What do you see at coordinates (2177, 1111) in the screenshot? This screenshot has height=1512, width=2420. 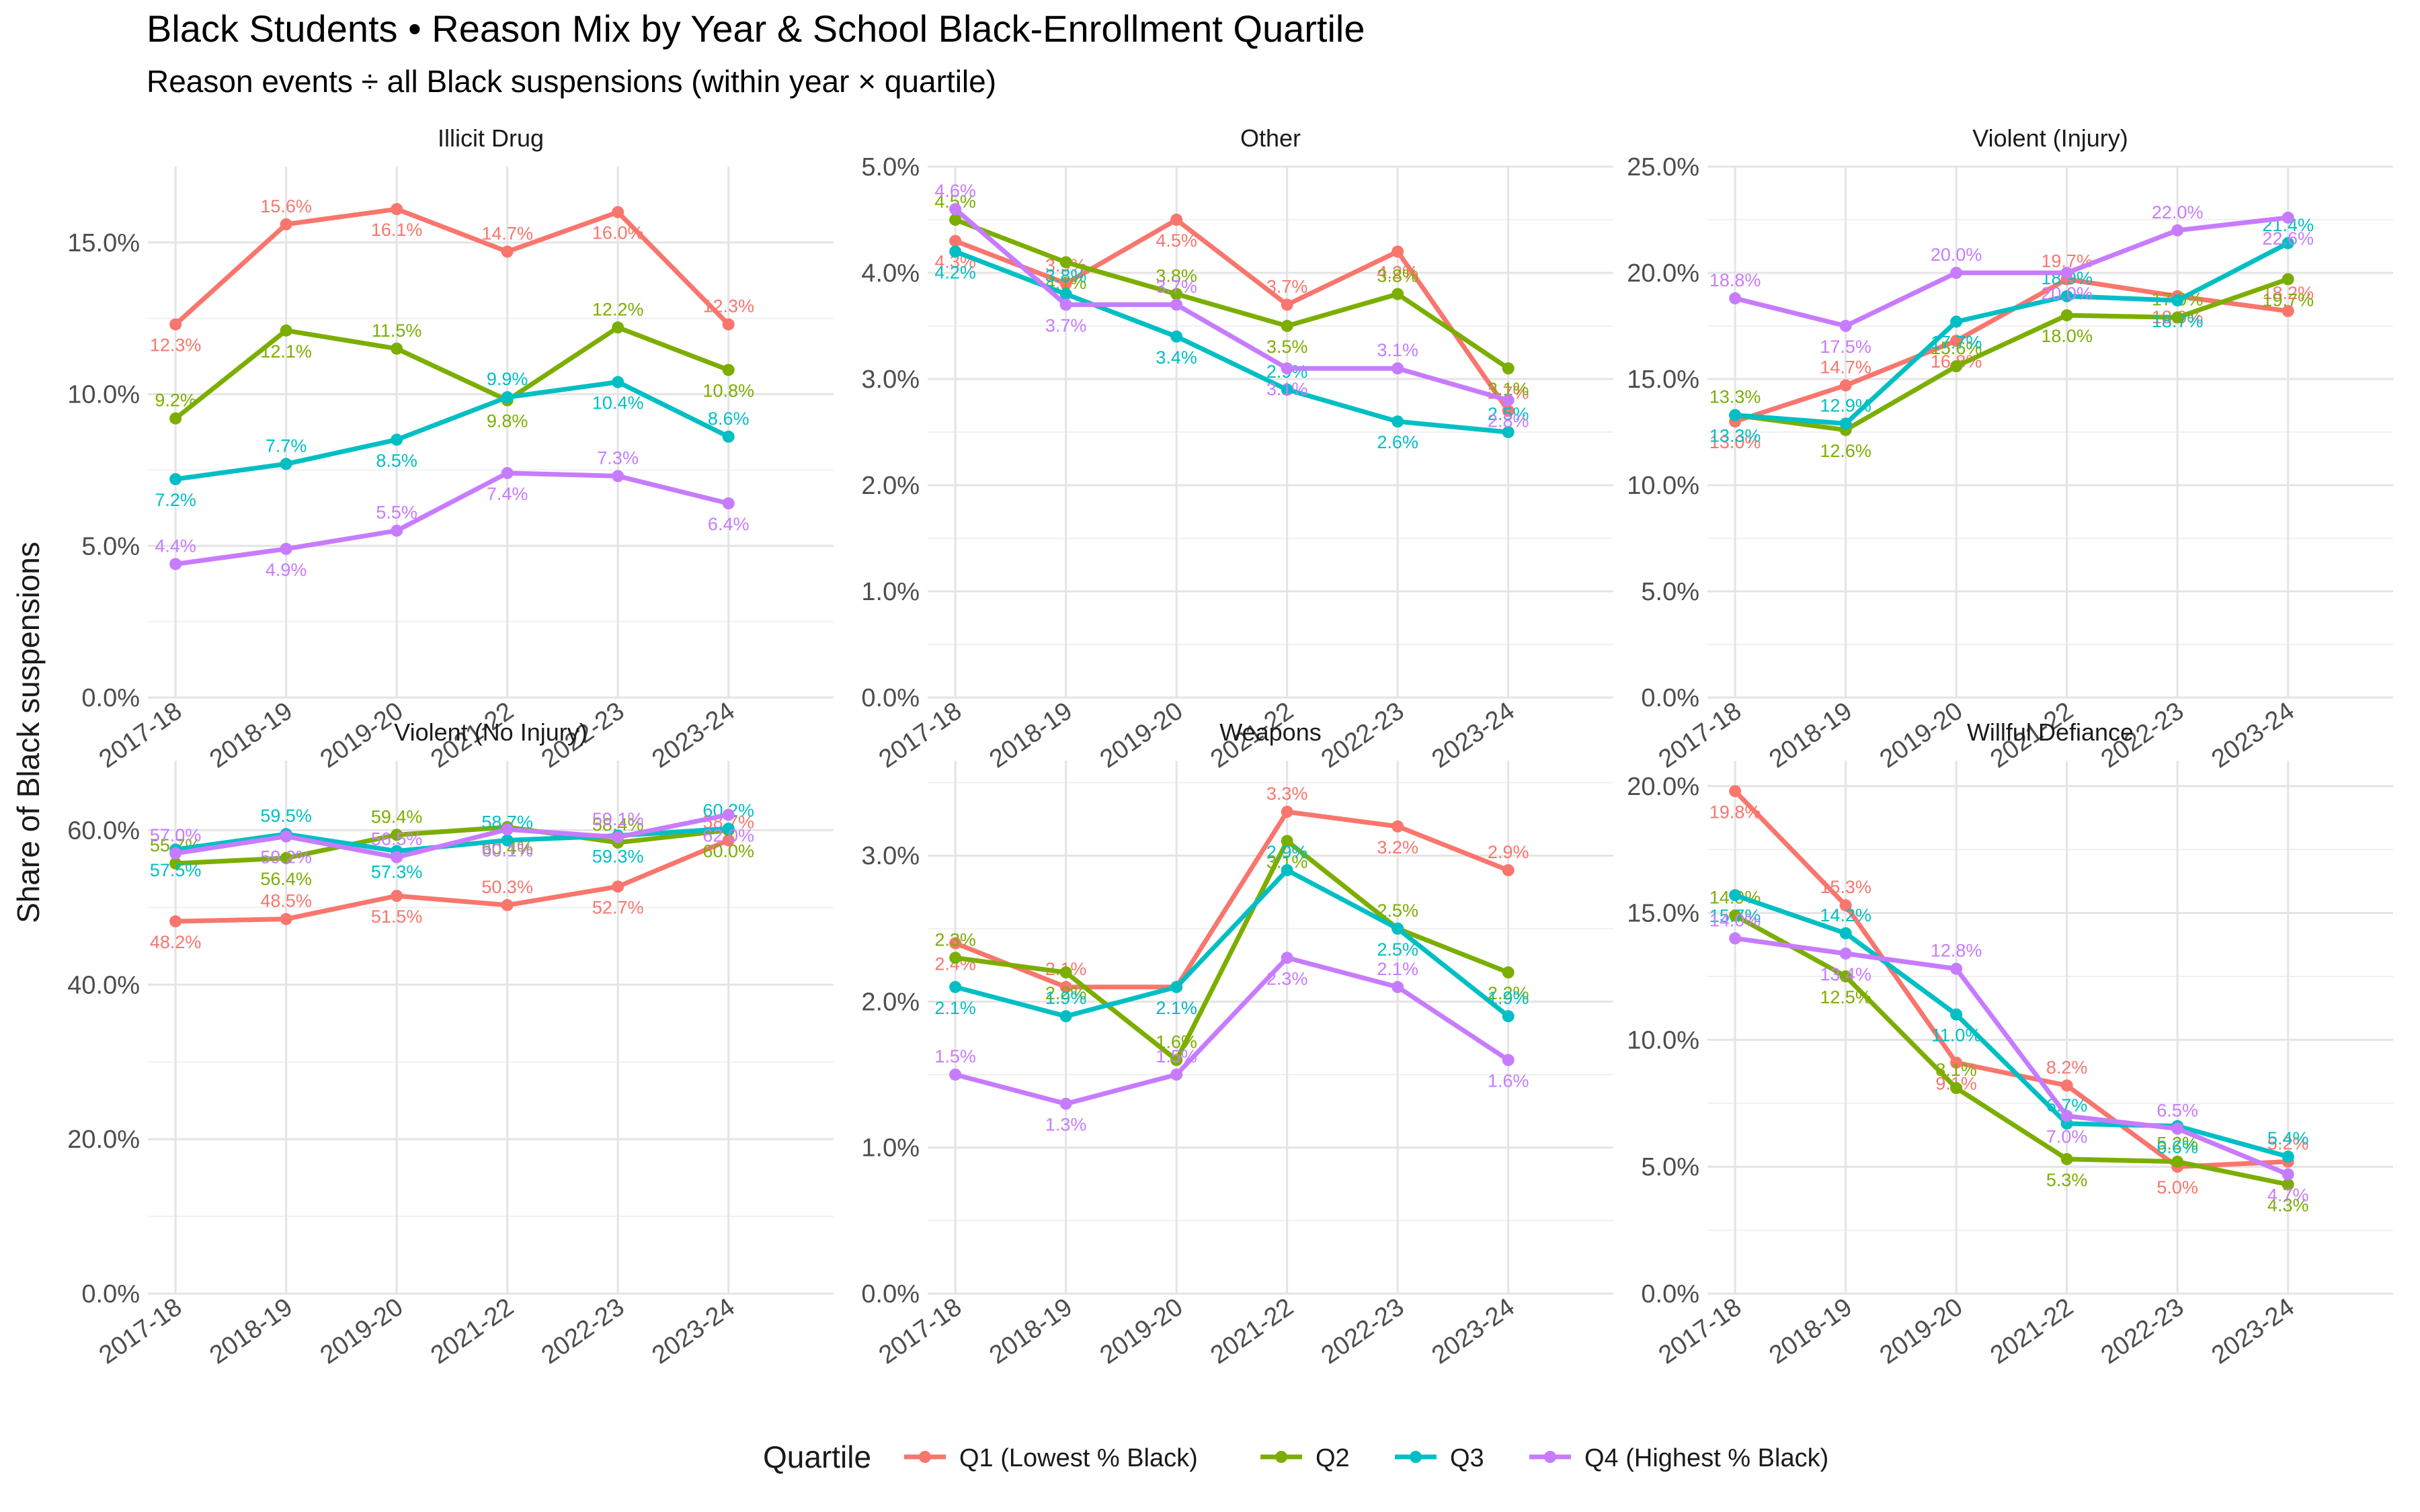 I see `data-label-q4: 6.5%` at bounding box center [2177, 1111].